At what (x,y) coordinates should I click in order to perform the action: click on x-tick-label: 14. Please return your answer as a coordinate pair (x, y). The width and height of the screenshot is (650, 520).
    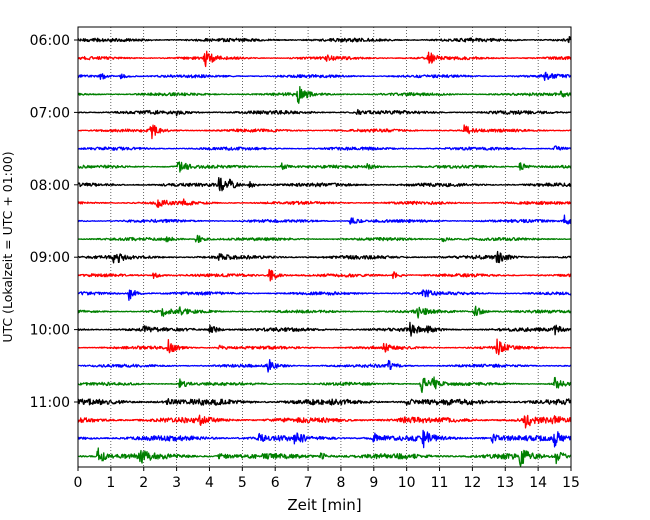
    Looking at the image, I should click on (538, 483).